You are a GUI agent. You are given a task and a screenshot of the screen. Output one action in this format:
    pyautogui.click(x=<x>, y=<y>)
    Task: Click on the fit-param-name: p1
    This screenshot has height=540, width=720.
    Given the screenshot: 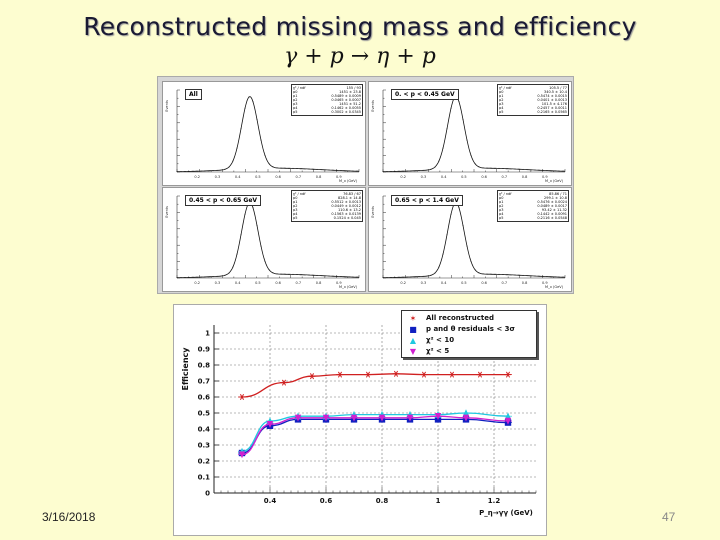 What is the action you would take?
    pyautogui.click(x=295, y=96)
    